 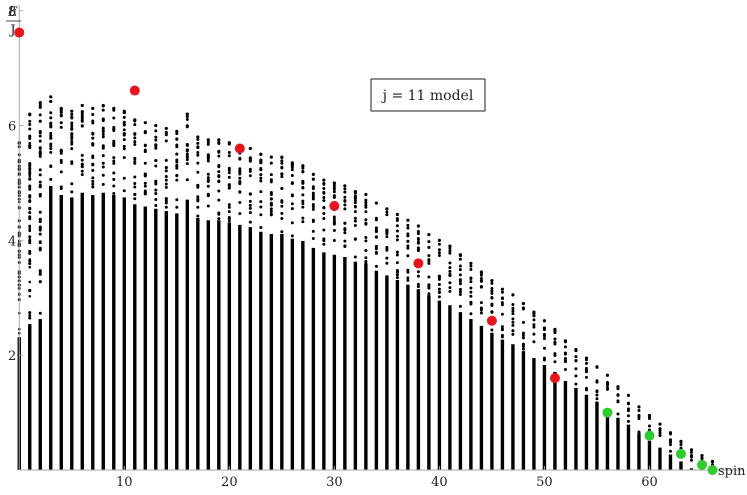 What do you see at coordinates (712, 470) in the screenshot?
I see `green-point` at bounding box center [712, 470].